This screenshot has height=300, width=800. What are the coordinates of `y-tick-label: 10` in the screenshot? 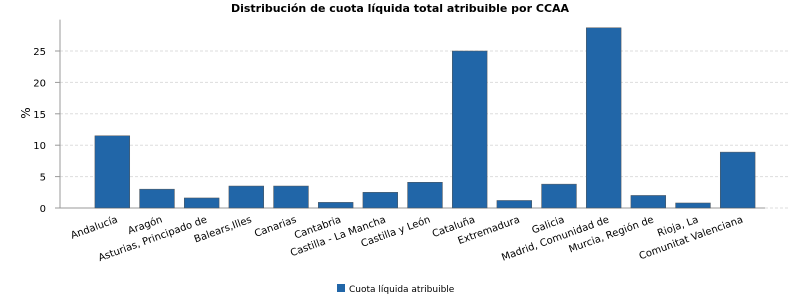 It's located at (39, 146).